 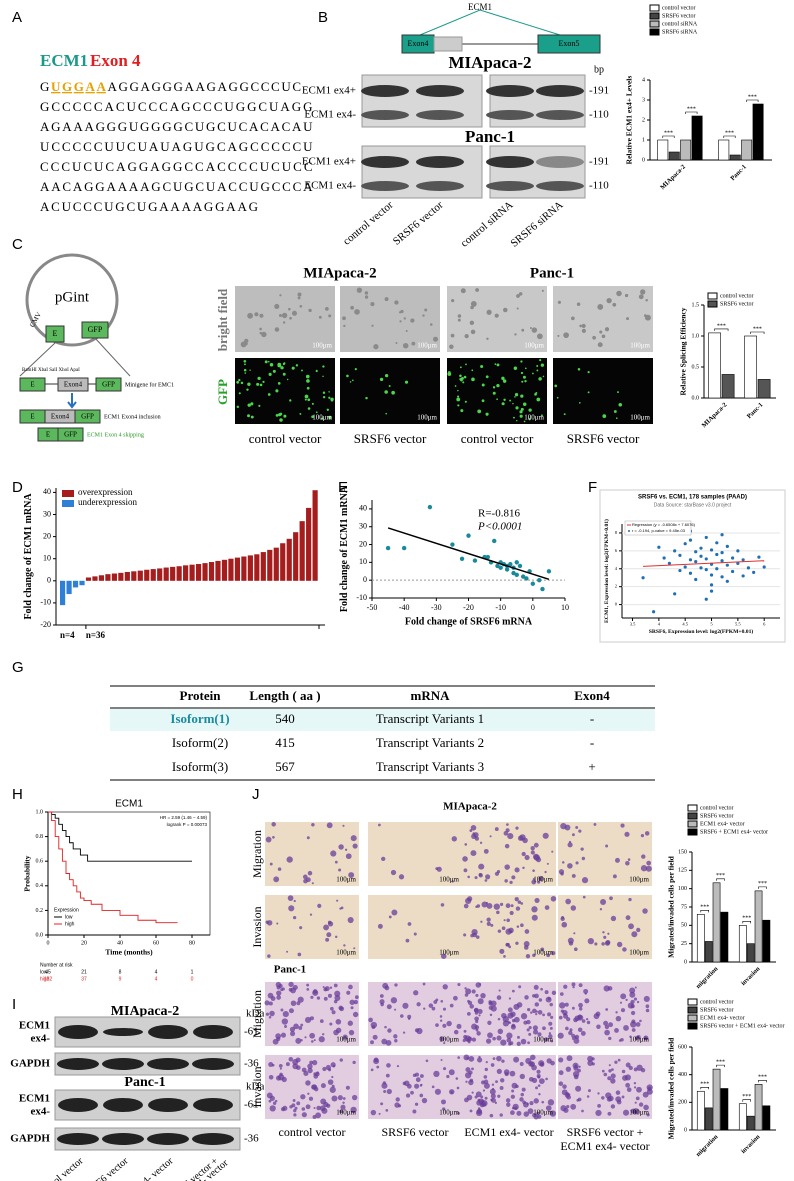 What do you see at coordinates (603, 319) in the screenshot?
I see `brightfield-image` at bounding box center [603, 319].